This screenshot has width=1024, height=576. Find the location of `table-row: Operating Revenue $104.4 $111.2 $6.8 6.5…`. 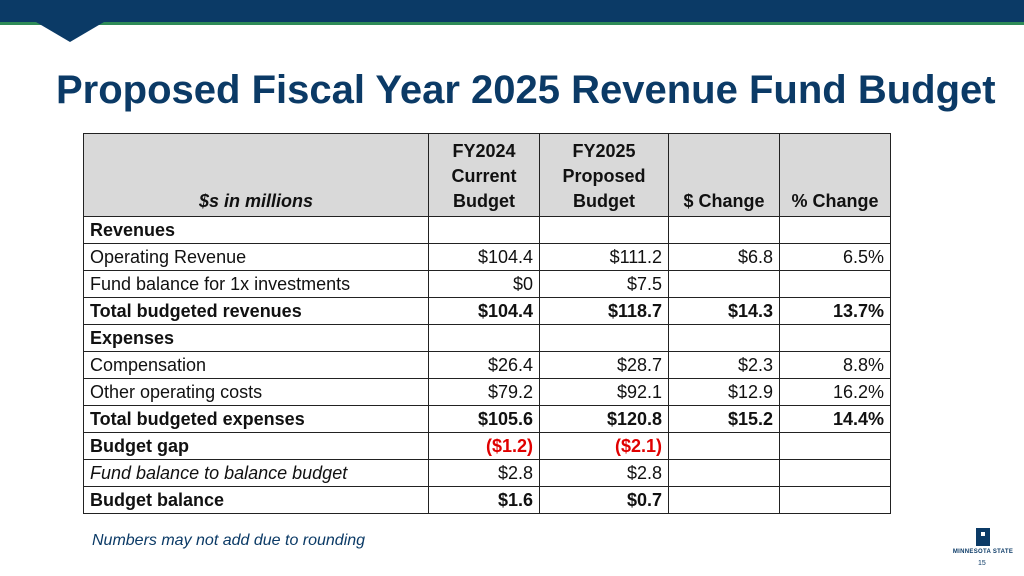

table-row: Operating Revenue $104.4 $111.2 $6.8 6.5… is located at coordinates (487, 257).